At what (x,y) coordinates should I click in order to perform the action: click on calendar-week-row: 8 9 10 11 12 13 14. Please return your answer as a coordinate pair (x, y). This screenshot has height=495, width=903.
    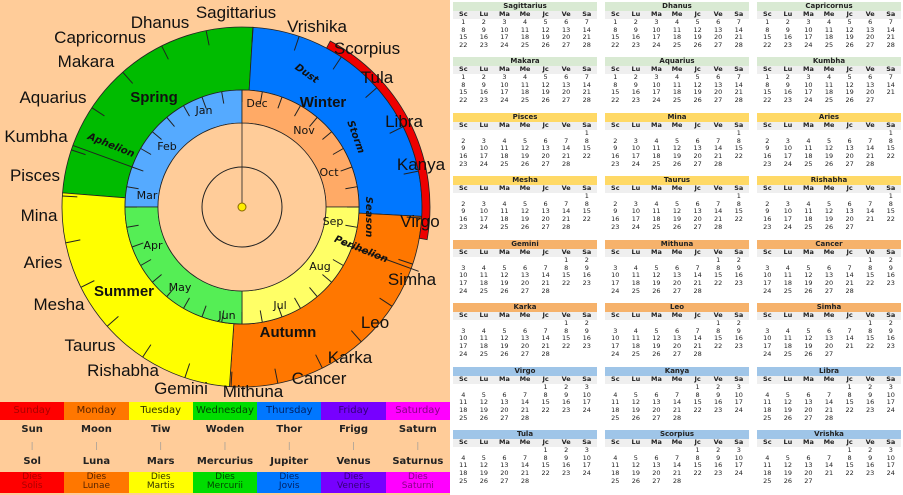
    Looking at the image, I should click on (829, 30).